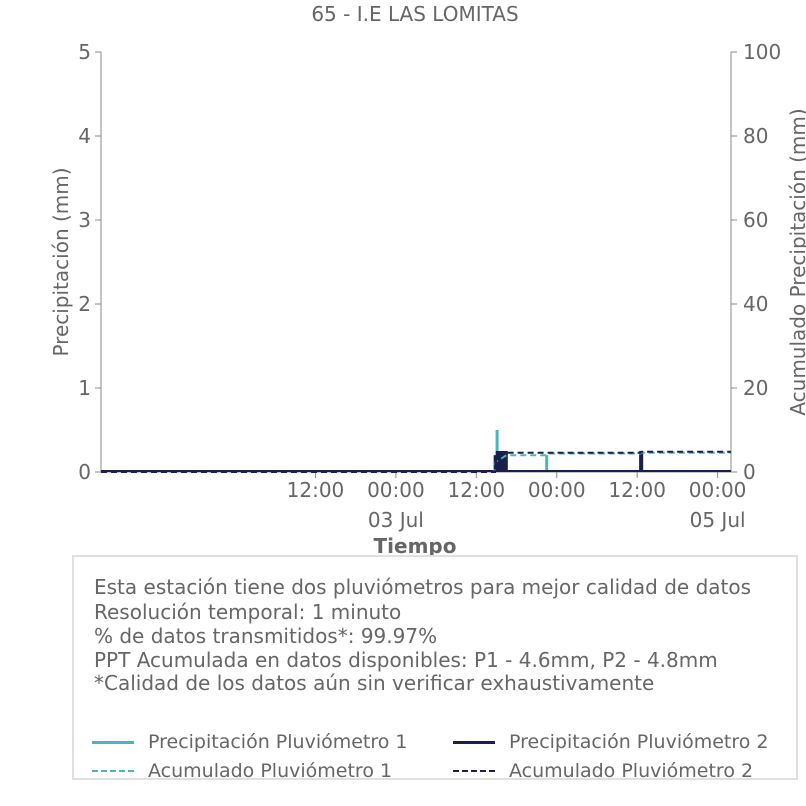  Describe the element at coordinates (84, 52) in the screenshot. I see `y-tick-label: 5` at that location.